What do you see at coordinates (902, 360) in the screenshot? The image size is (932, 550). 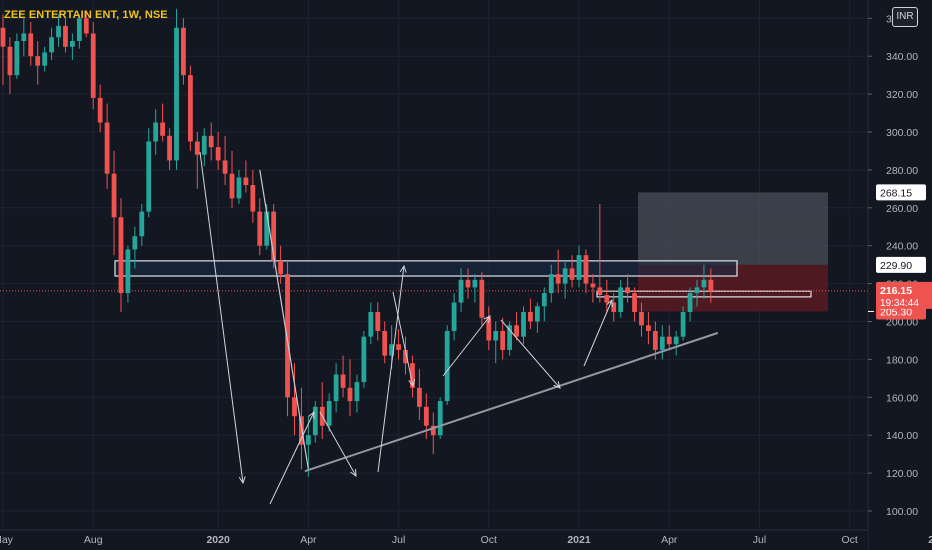 I see `price-tick-label: 180.00` at bounding box center [902, 360].